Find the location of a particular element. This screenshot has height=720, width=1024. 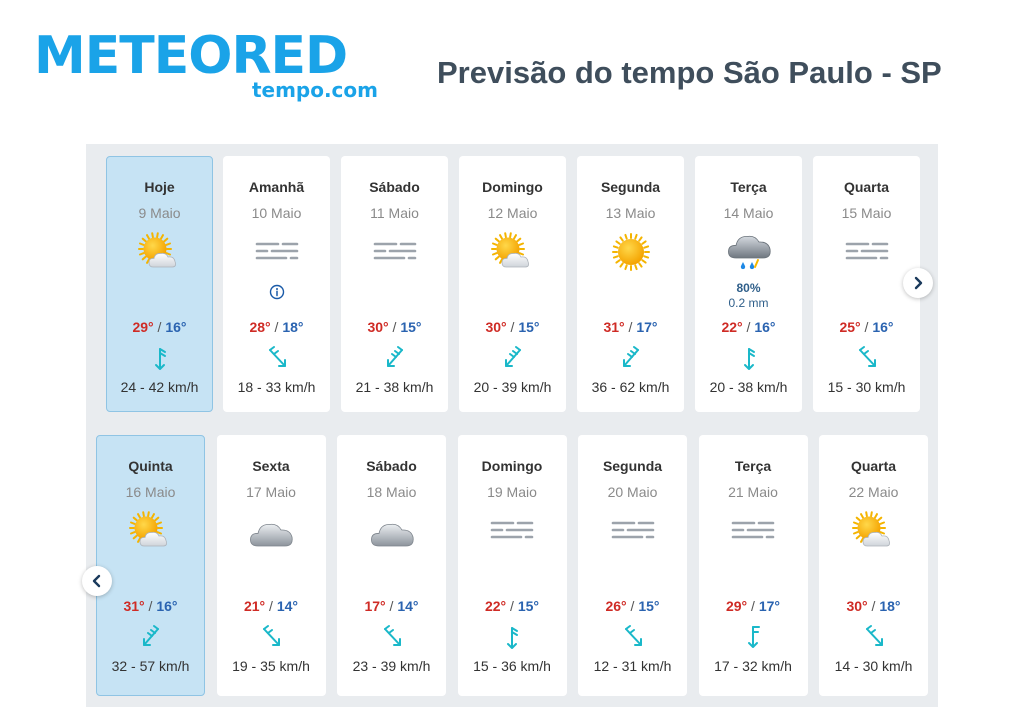

forecast-day-card: Quarta 22 Maio 30° / 18° 14 - 30 km/h is located at coordinates (873, 565).